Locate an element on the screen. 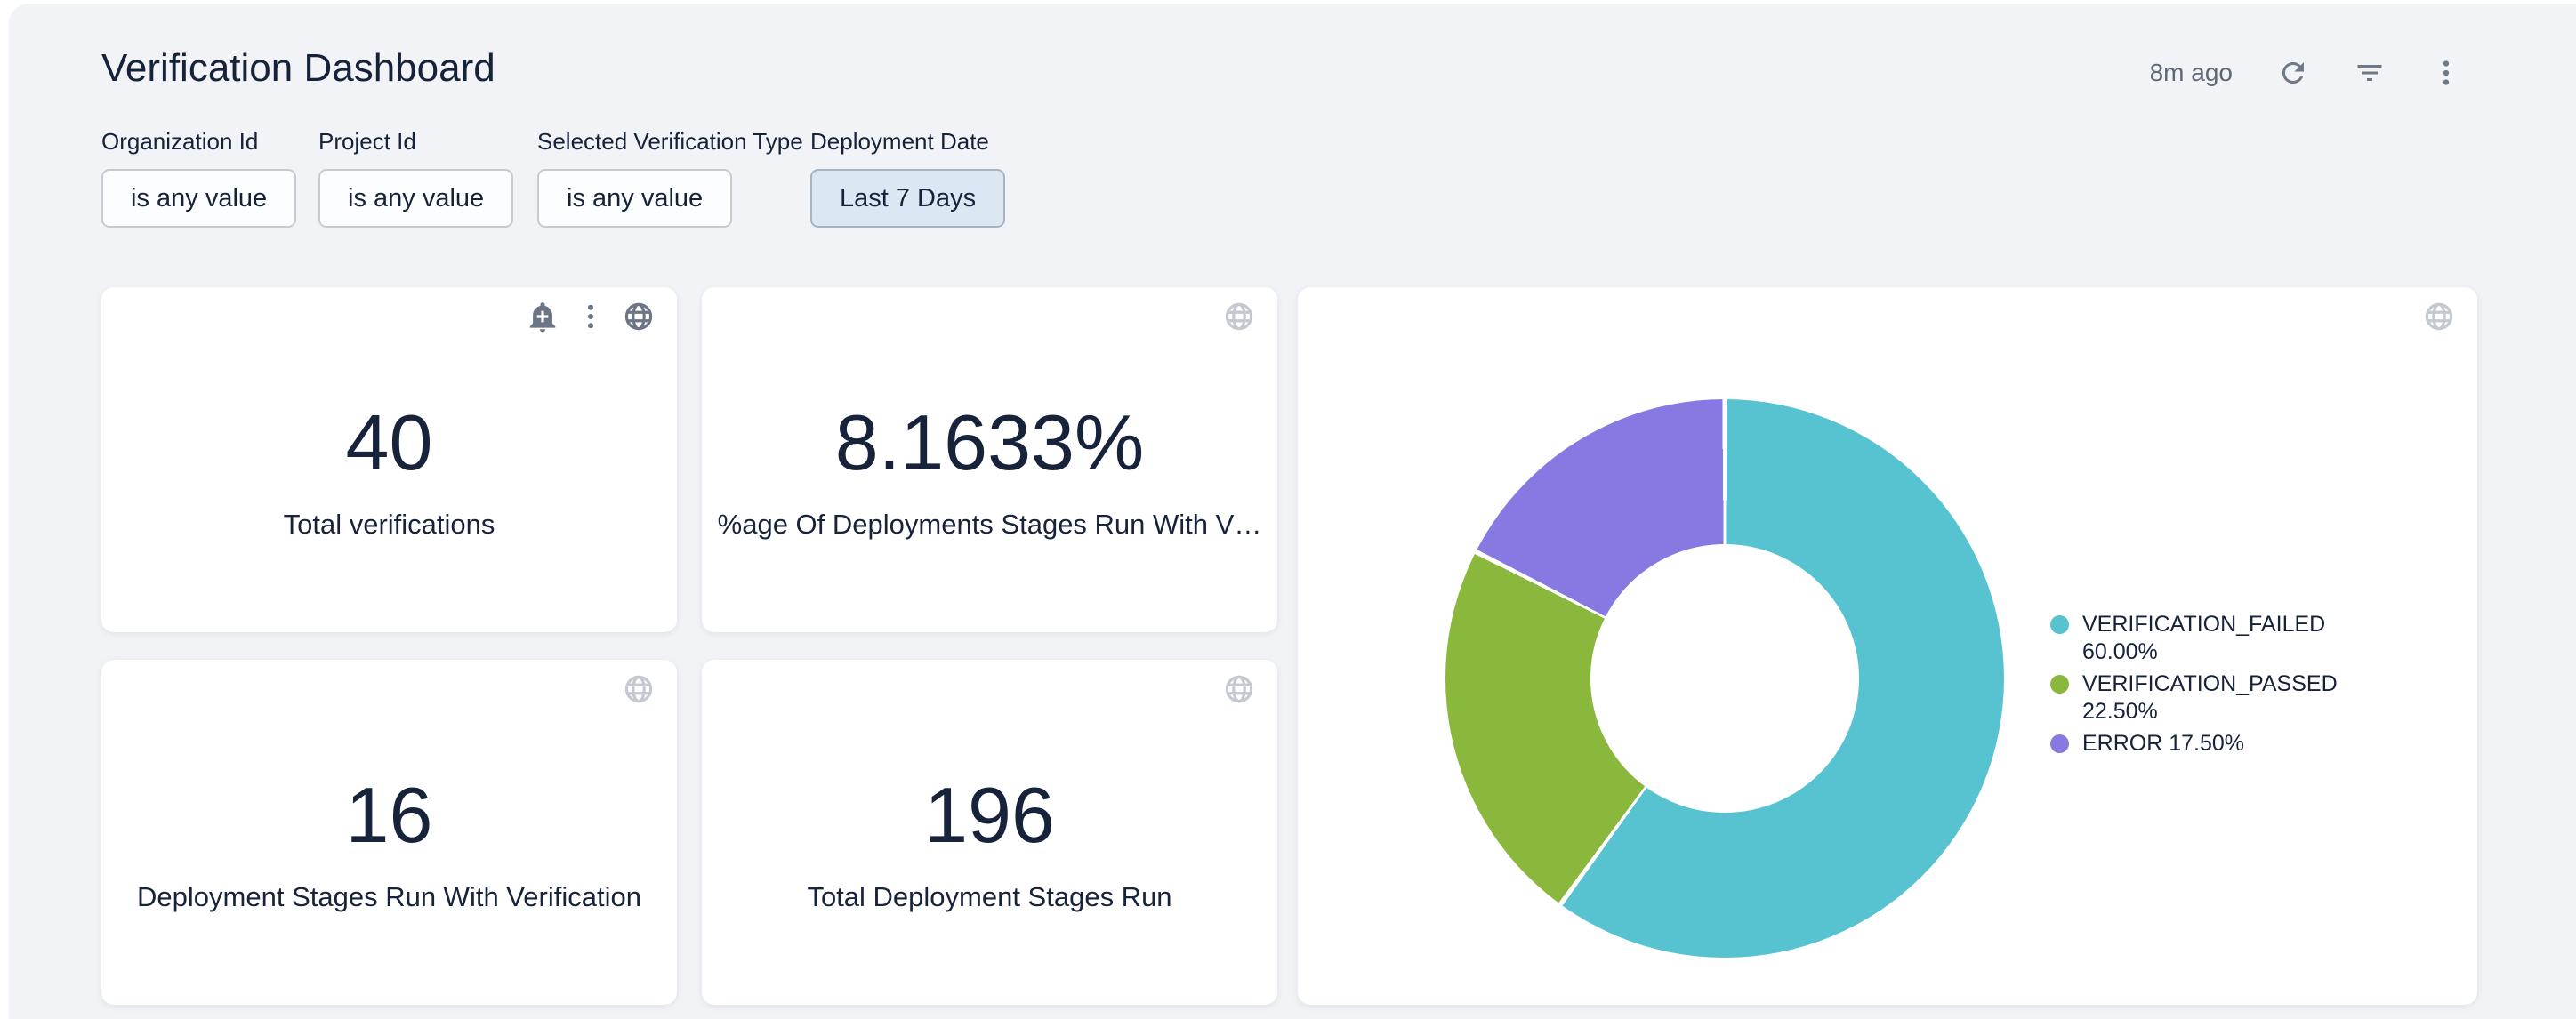 The width and height of the screenshot is (2576, 1019). tile-label: Total verifications is located at coordinates (389, 524).